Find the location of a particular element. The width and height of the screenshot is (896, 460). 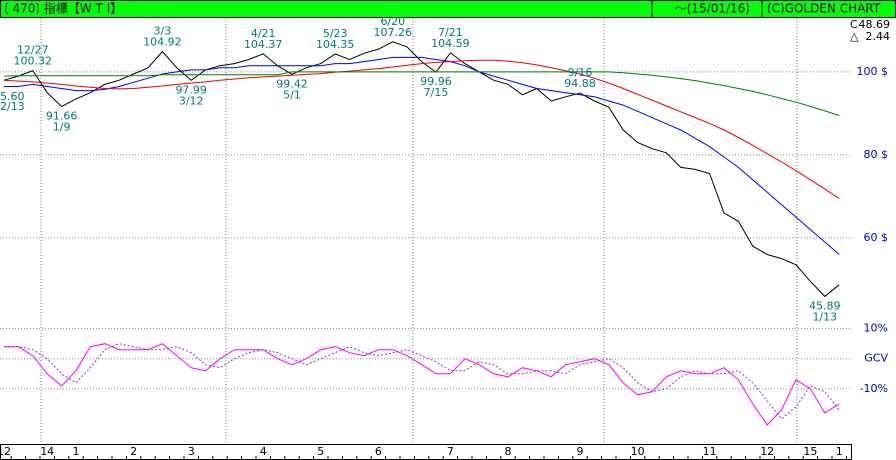

annotation-date: 7/15 is located at coordinates (436, 92).